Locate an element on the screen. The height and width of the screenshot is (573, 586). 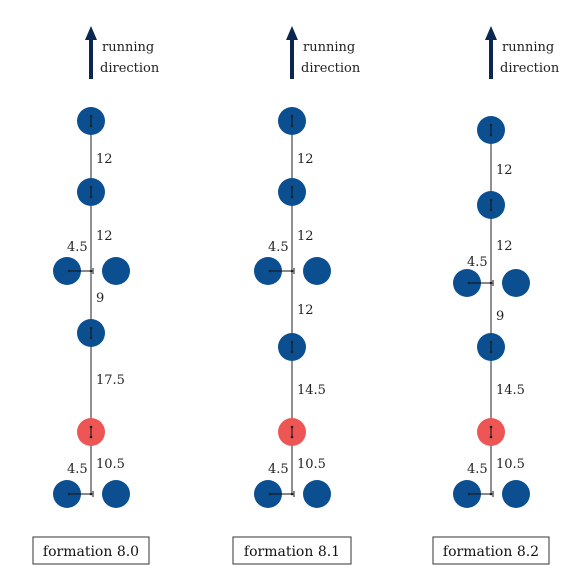
caption-text: formation 8.0 is located at coordinates (91, 552).